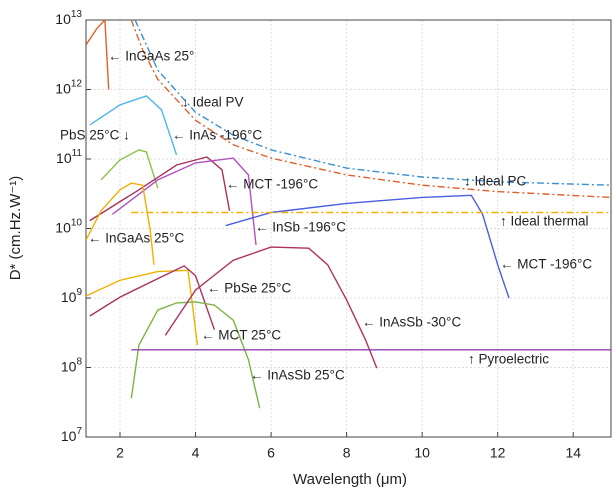 This screenshot has height=493, width=614. What do you see at coordinates (508, 359) in the screenshot?
I see `annotation: ↑ Pyroelectric` at bounding box center [508, 359].